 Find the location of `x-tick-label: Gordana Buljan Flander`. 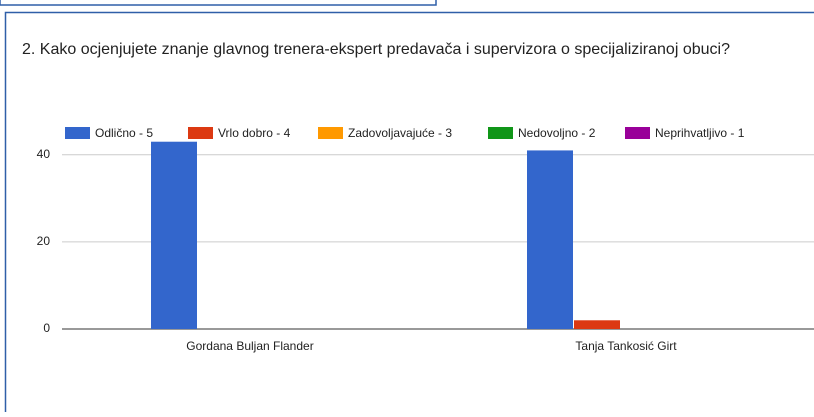

x-tick-label: Gordana Buljan Flander is located at coordinates (249, 346).